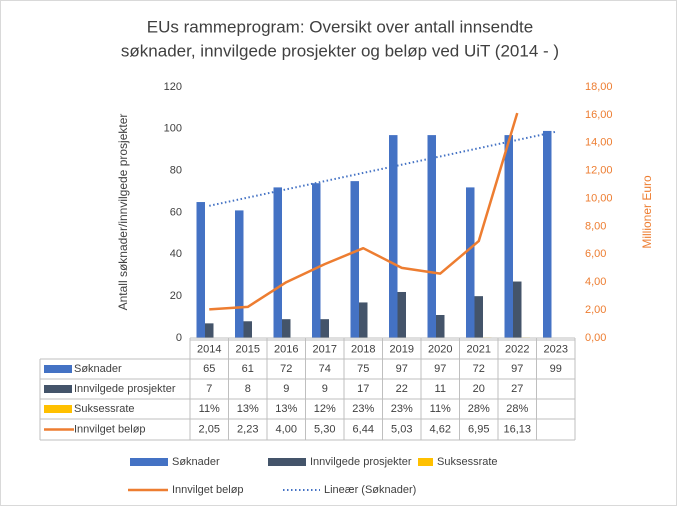 Image resolution: width=677 pixels, height=506 pixels. Describe the element at coordinates (440, 349) in the screenshot. I see `x-tick-label: 2020` at that location.